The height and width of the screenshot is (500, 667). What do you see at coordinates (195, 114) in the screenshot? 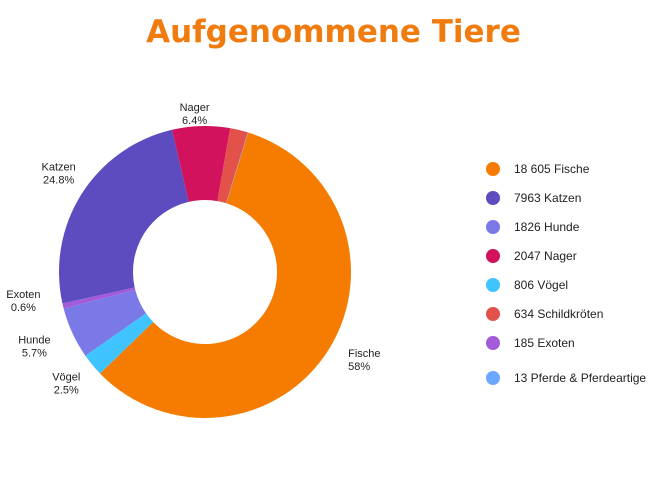
I see `slice-label-nager: Nager 6.4%` at bounding box center [195, 114].